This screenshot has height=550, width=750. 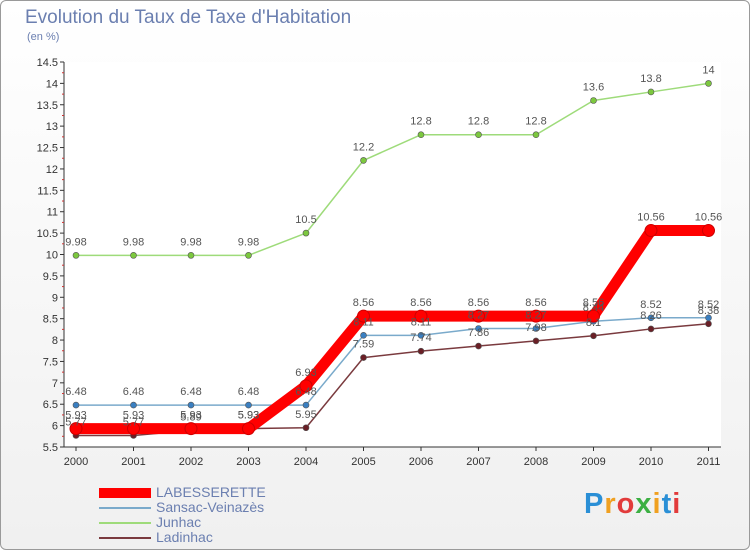 What do you see at coordinates (593, 88) in the screenshot?
I see `data-label: 13.6` at bounding box center [593, 88].